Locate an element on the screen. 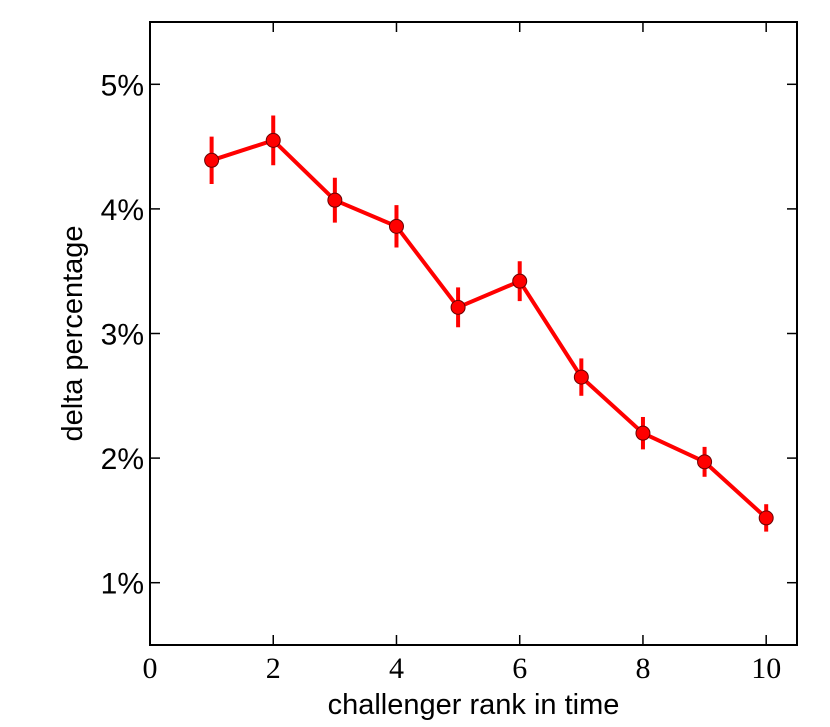 This screenshot has height=727, width=830. x-tick-label: 2 is located at coordinates (273, 668).